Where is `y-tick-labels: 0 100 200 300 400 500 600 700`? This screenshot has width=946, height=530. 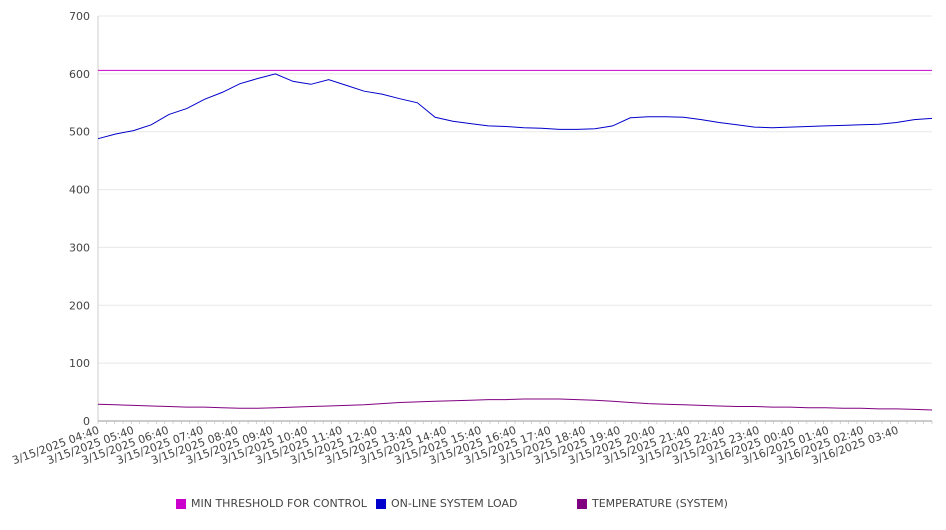
y-tick-labels: 0 100 200 300 400 500 600 700 is located at coordinates (79, 219).